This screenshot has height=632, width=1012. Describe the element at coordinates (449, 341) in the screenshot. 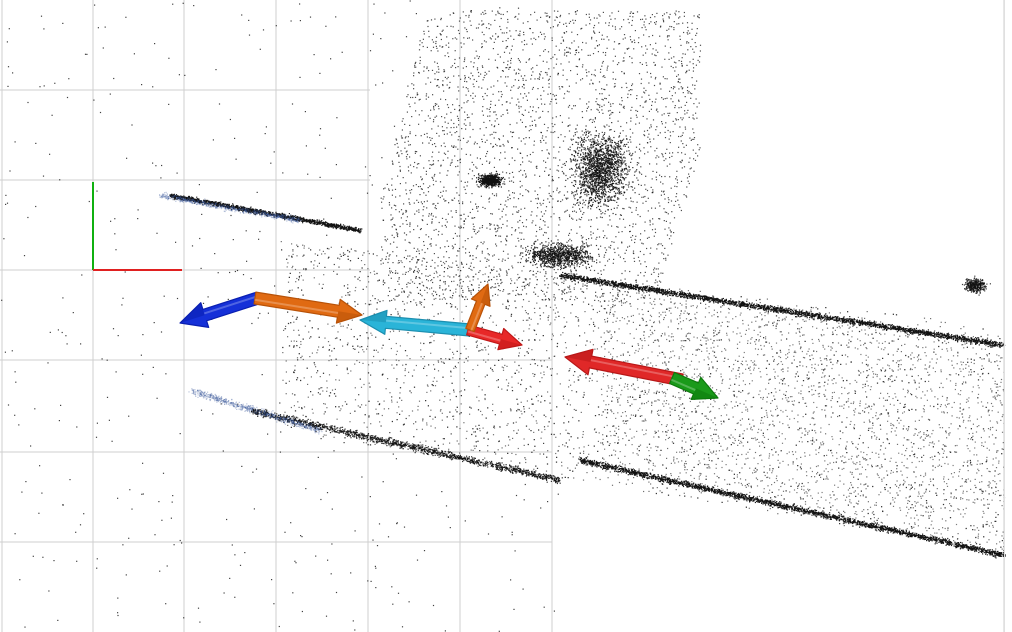

I see `pose-arrows` at that location.